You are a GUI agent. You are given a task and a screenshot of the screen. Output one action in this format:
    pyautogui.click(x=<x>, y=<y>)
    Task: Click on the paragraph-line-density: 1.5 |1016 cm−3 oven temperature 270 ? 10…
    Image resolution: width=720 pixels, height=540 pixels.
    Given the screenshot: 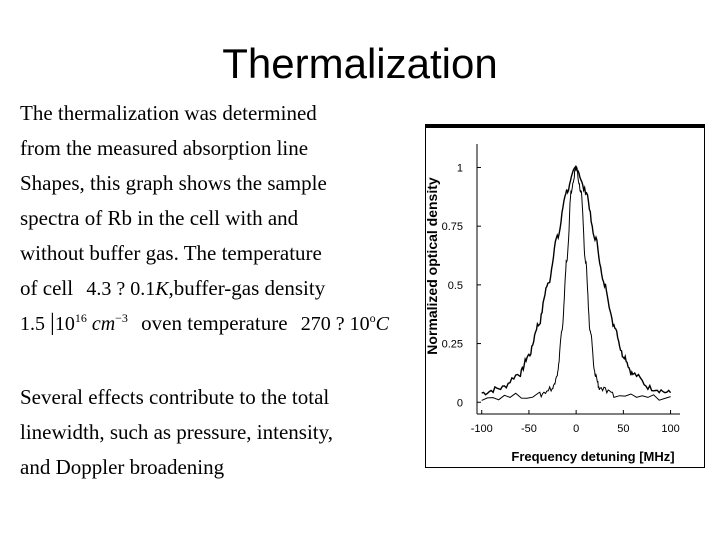 What is the action you would take?
    pyautogui.click(x=204, y=324)
    